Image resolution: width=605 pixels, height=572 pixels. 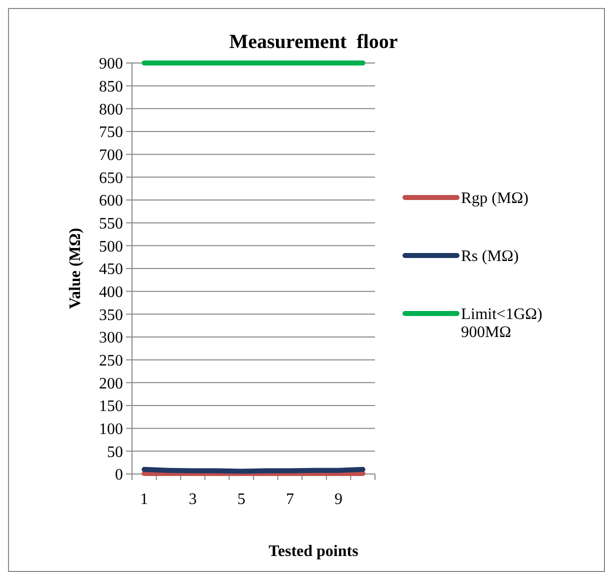 What do you see at coordinates (111, 292) in the screenshot?
I see `y-tick-label: 400` at bounding box center [111, 292].